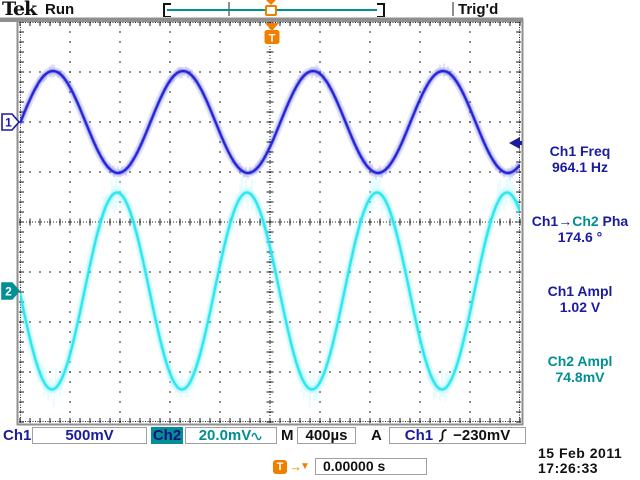 Image resolution: width=640 pixels, height=480 pixels. I want to click on measurement-value: 74.8mV, so click(580, 377).